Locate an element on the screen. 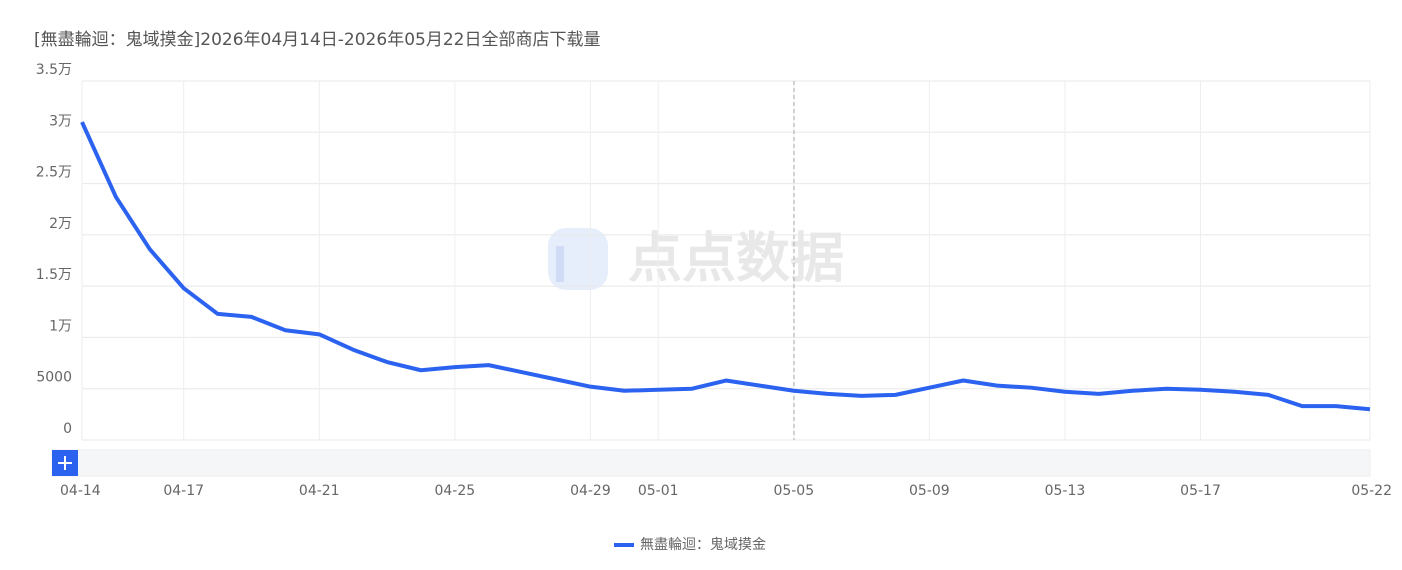 Image resolution: width=1402 pixels, height=570 pixels. y-tick-label: 1万 is located at coordinates (60, 326).